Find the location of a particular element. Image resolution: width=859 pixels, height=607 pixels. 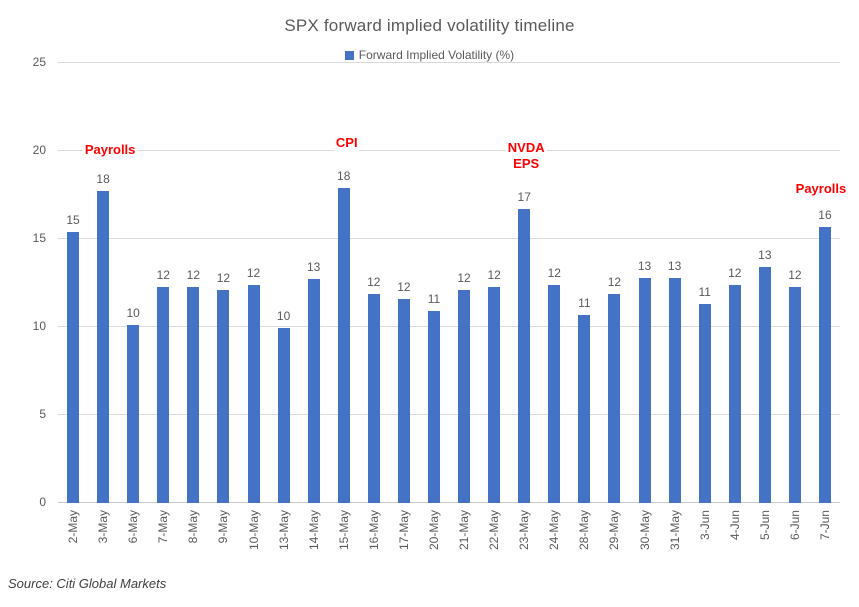

x-tick-label: 2-May is located at coordinates (73, 527).